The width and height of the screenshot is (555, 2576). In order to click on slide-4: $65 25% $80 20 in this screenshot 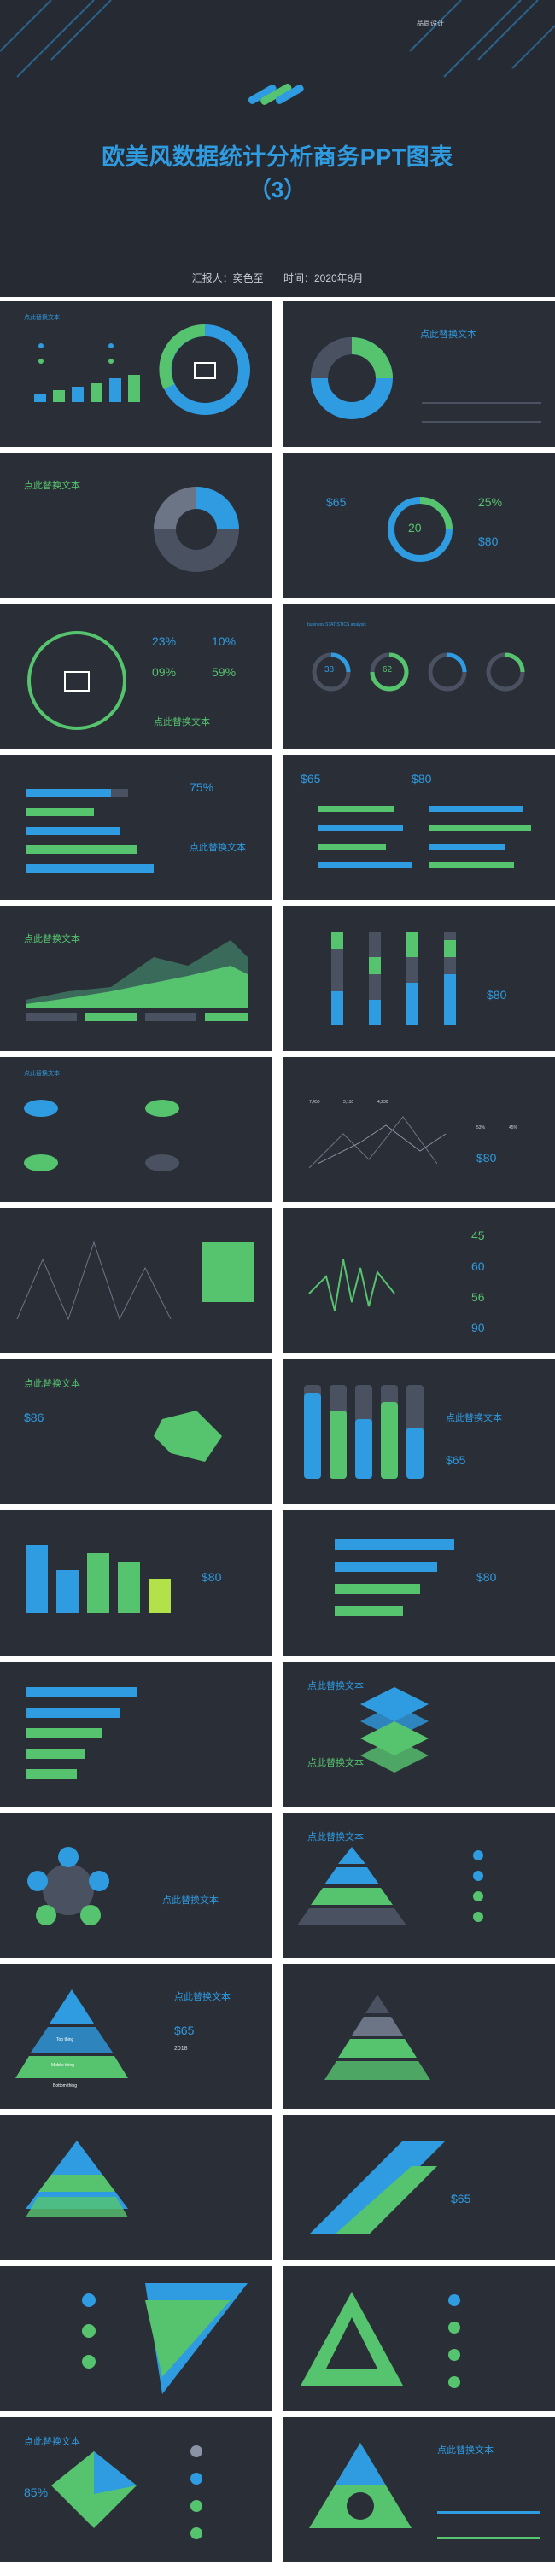, I will do `click(419, 525)`.